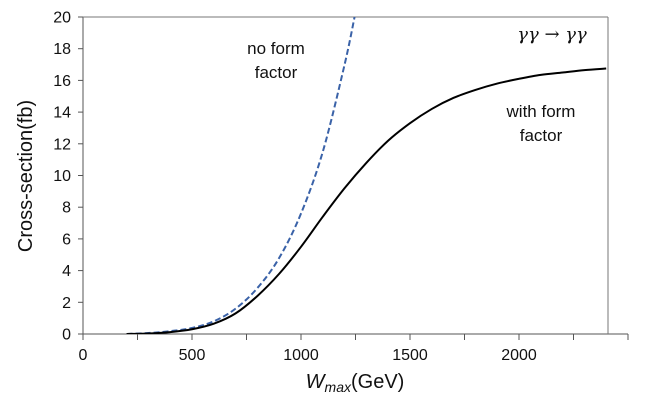 This screenshot has width=646, height=398. Describe the element at coordinates (62, 81) in the screenshot. I see `y-tick-label: 16` at that location.